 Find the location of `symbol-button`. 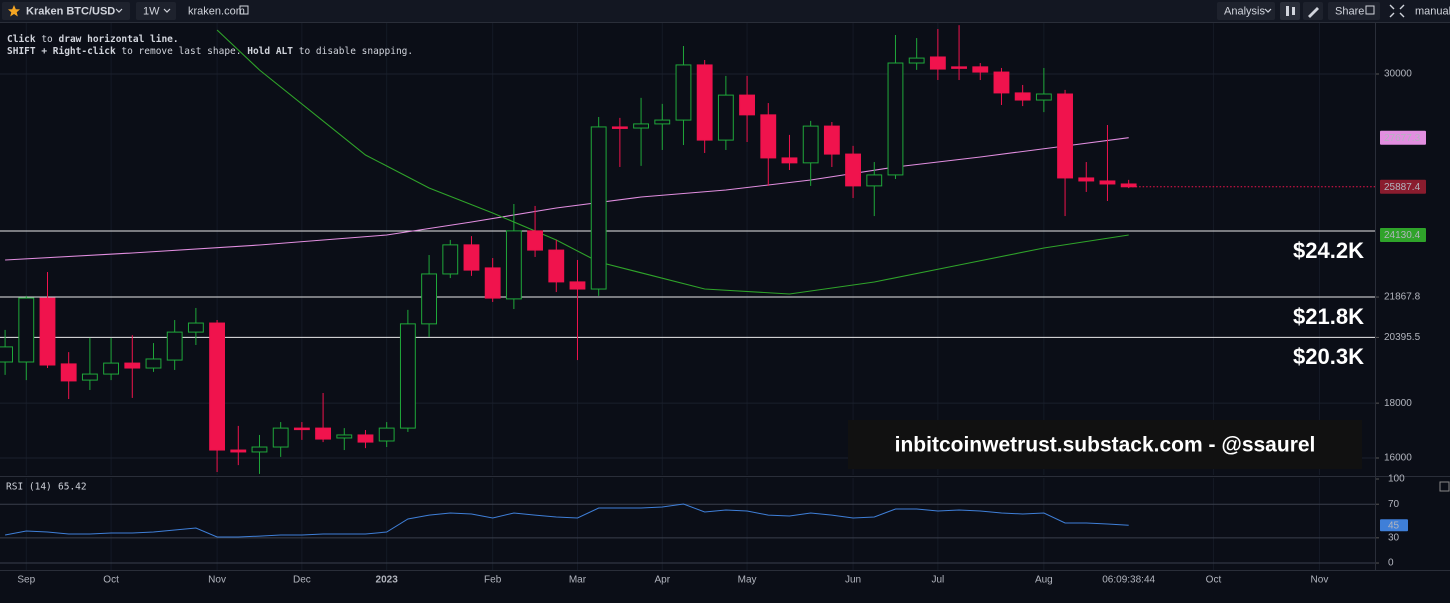

symbol-button is located at coordinates (66, 11).